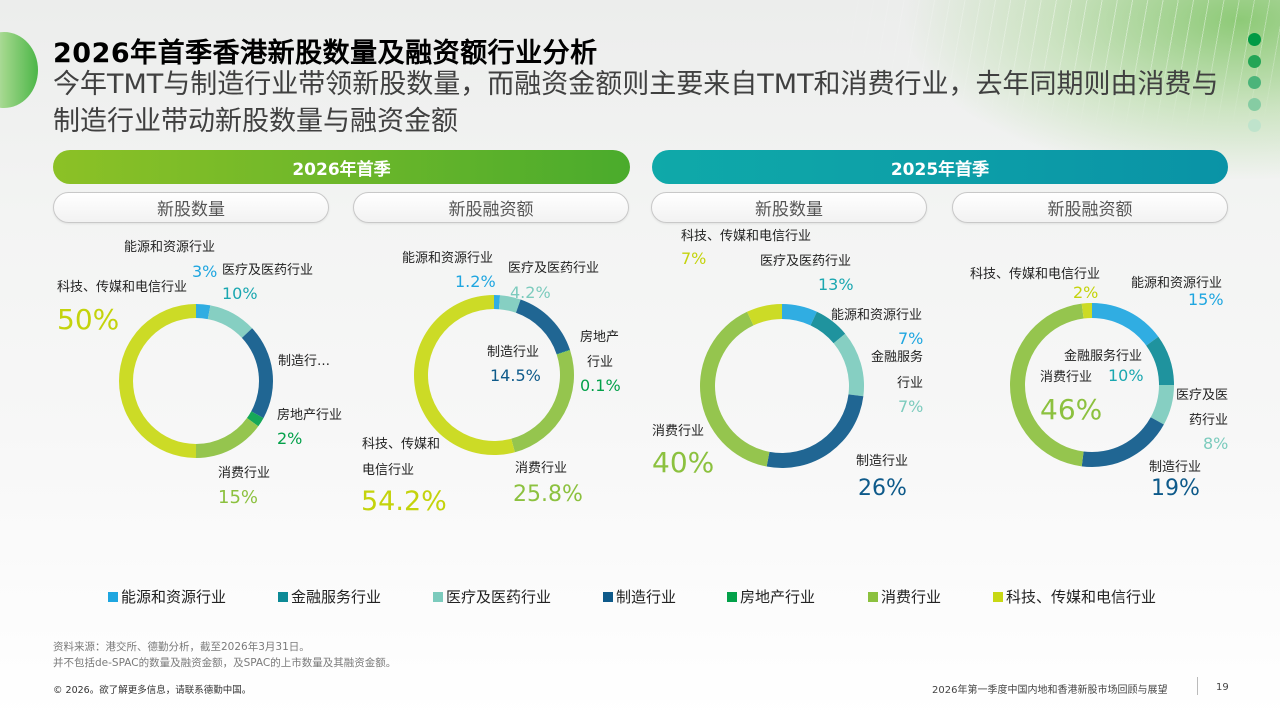 This screenshot has height=720, width=1280. Describe the element at coordinates (1103, 356) in the screenshot. I see `slice-label-finance: 金融服务行业` at that location.